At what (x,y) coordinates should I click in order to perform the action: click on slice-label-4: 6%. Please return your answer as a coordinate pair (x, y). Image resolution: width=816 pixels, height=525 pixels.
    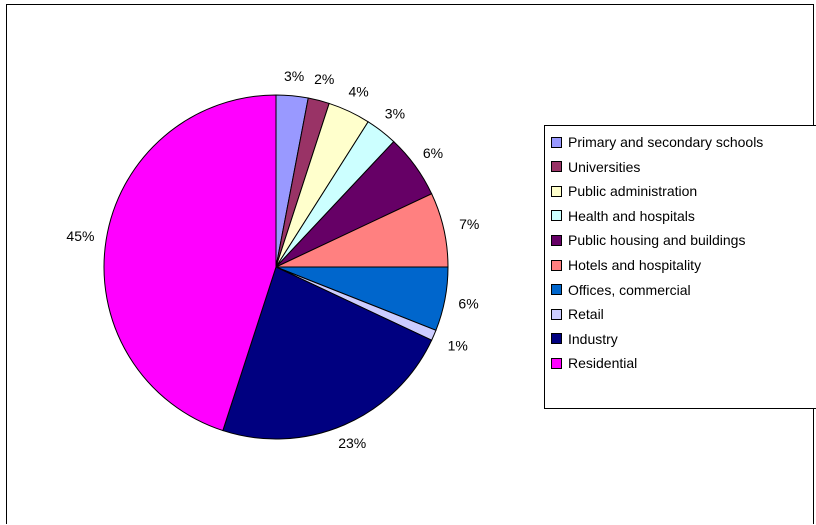
    Looking at the image, I should click on (433, 153).